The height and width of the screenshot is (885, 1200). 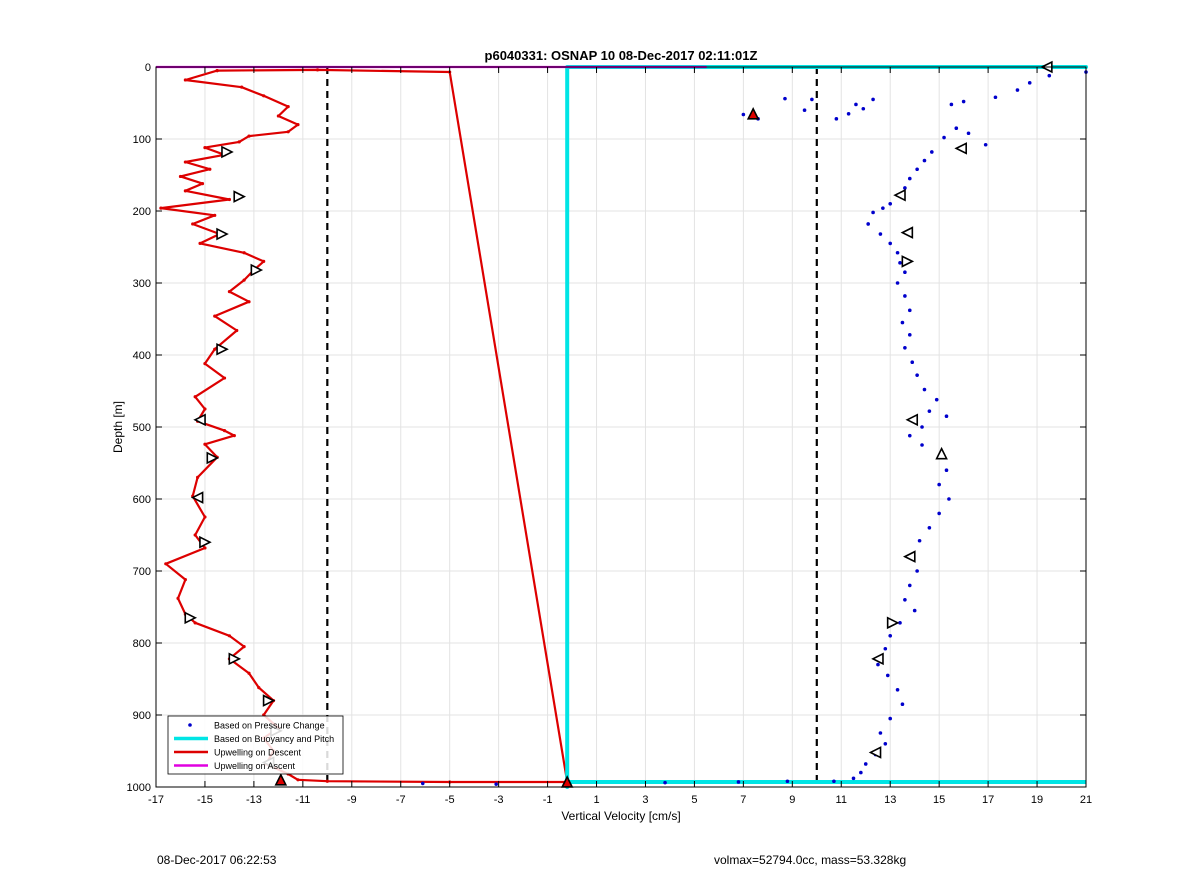 What do you see at coordinates (142, 212) in the screenshot?
I see `y-tick-label: 200` at bounding box center [142, 212].